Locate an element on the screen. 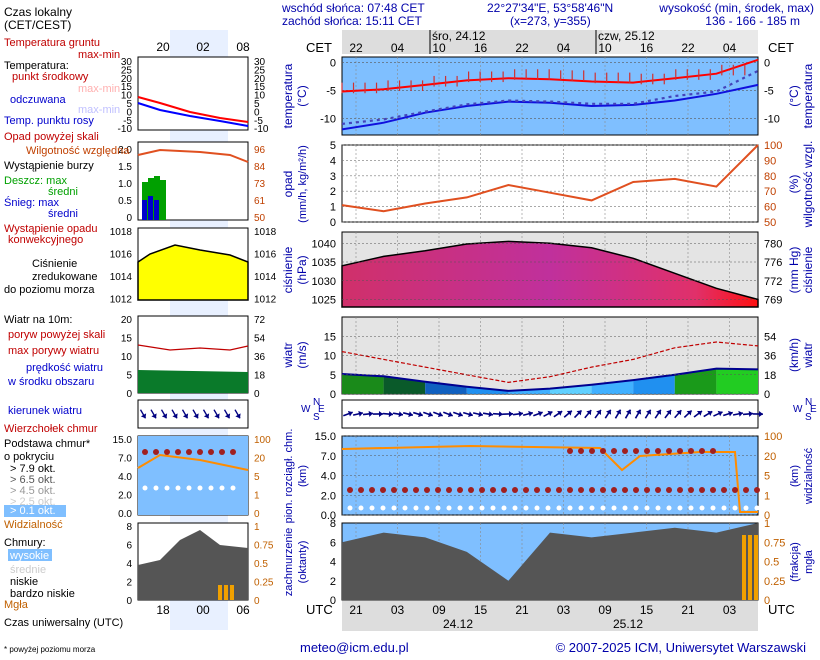 Image resolution: width=820 pixels, height=660 pixels. temp-tick: 0 is located at coordinates (333, 64).